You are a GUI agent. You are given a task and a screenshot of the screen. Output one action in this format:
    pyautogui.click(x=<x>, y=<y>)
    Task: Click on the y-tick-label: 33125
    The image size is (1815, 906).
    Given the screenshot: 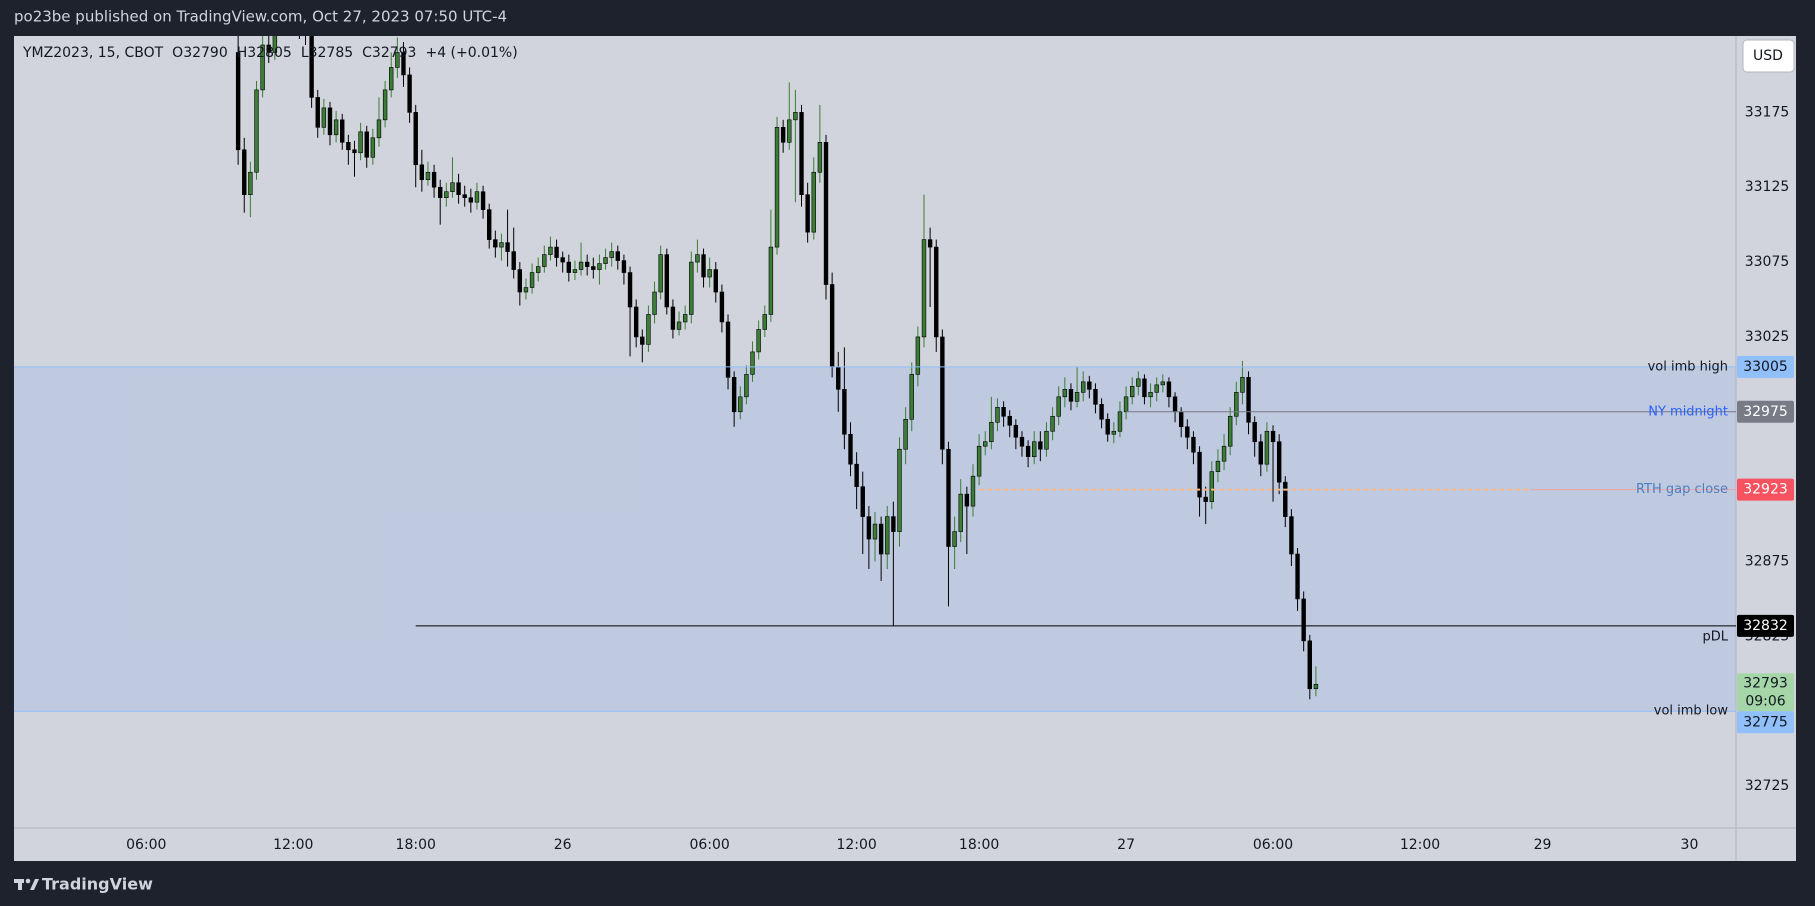 What is the action you would take?
    pyautogui.click(x=1767, y=187)
    